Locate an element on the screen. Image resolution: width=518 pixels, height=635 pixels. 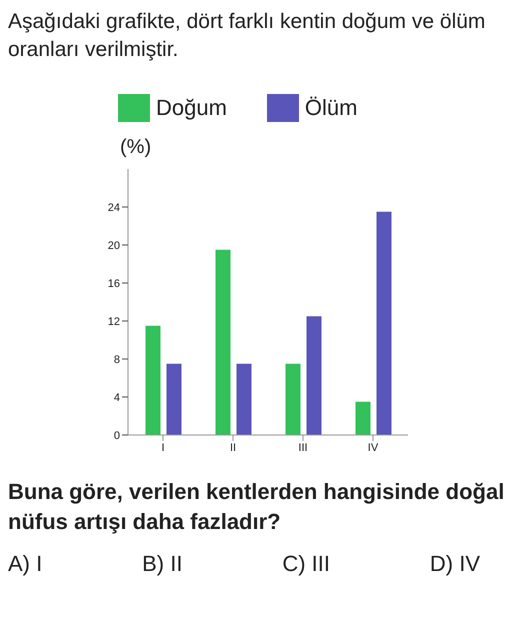
y-tick-label: 8 is located at coordinates (117, 360).